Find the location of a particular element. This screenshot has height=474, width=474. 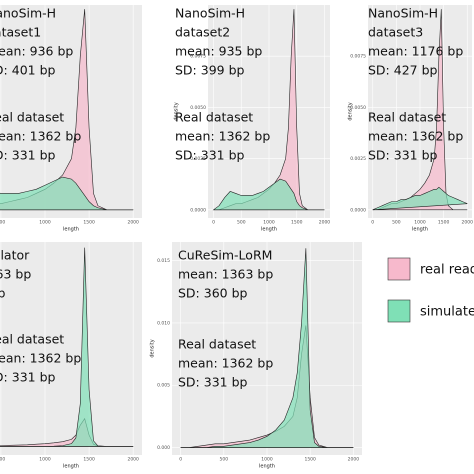

annotation: dataset2 is located at coordinates (202, 32).